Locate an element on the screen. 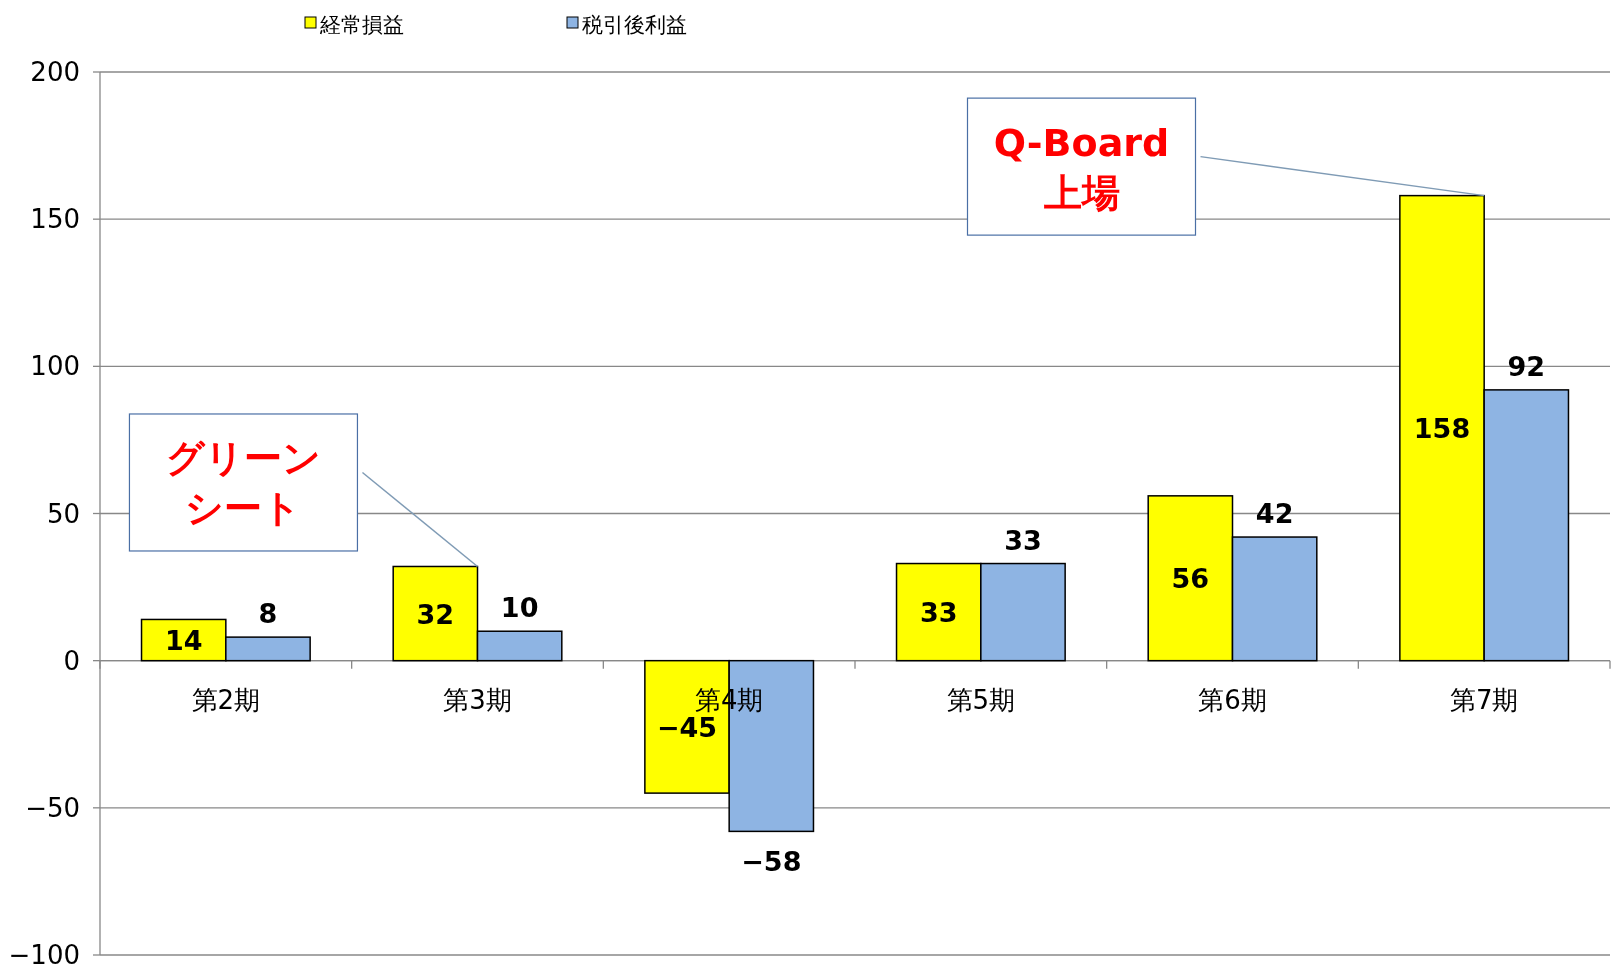 The image size is (1612, 974). y-tick-label: 150 is located at coordinates (55, 219).